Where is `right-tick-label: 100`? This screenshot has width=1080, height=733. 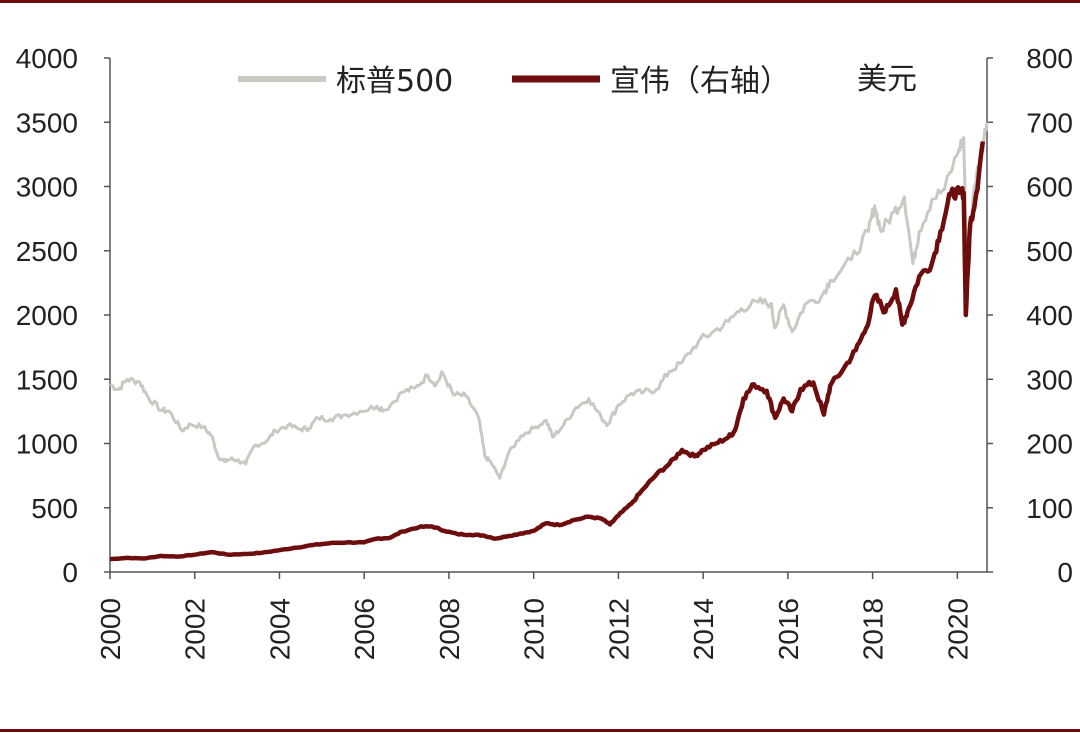
right-tick-label: 100 is located at coordinates (1049, 508).